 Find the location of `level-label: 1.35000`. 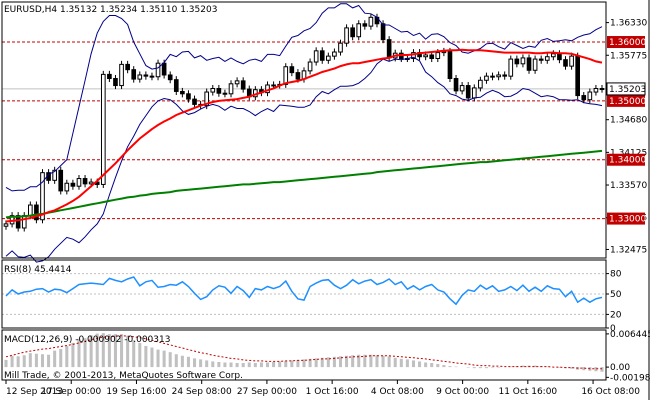

level-label: 1.35000 is located at coordinates (627, 102).